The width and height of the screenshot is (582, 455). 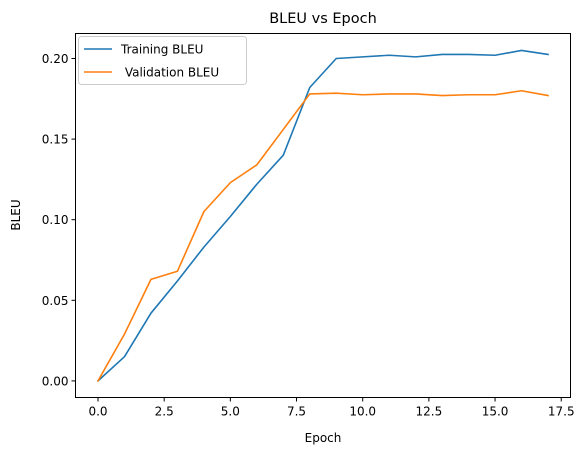 I want to click on x-axis-label: Epoch, so click(x=323, y=438).